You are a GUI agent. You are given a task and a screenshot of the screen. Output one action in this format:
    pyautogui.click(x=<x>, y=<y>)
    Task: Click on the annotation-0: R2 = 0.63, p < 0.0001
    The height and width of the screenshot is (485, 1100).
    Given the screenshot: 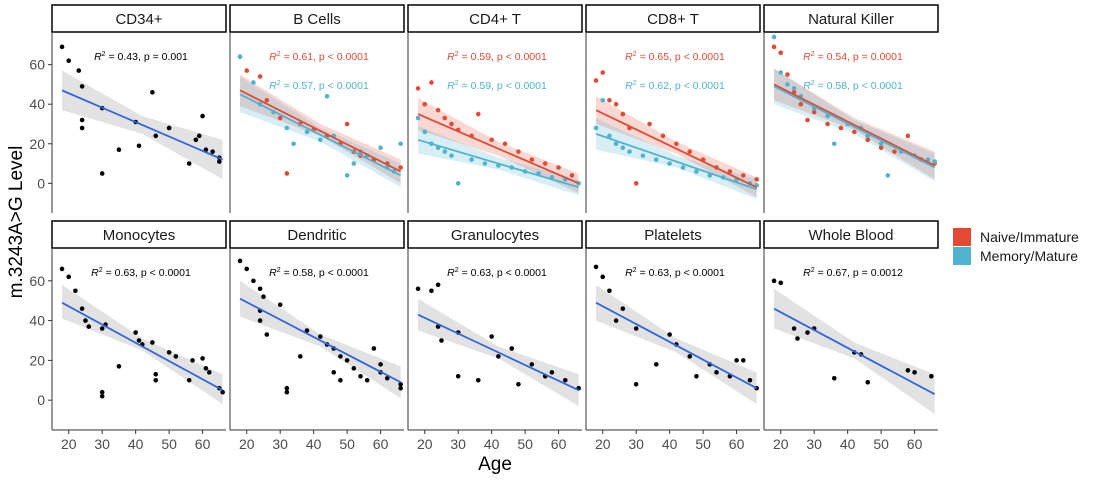 What is the action you would take?
    pyautogui.click(x=497, y=273)
    